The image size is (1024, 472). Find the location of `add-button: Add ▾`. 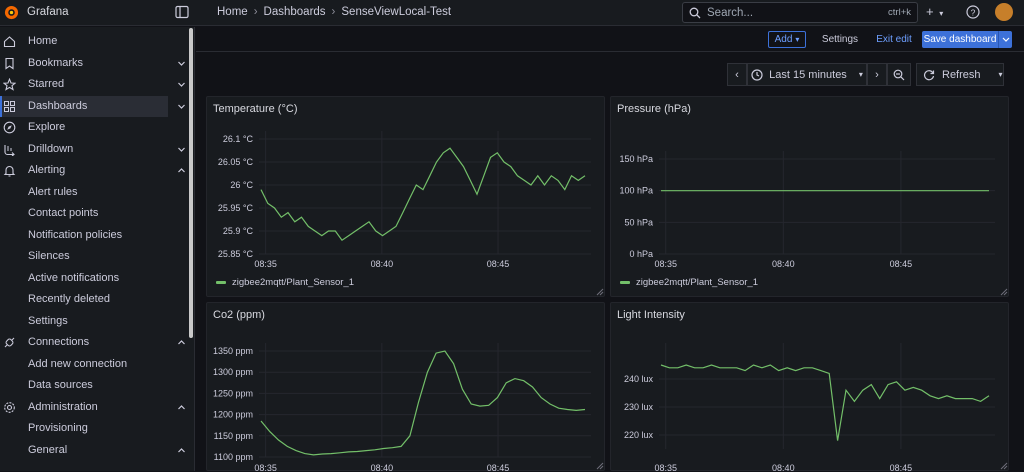

add-button: Add ▾ is located at coordinates (787, 39).